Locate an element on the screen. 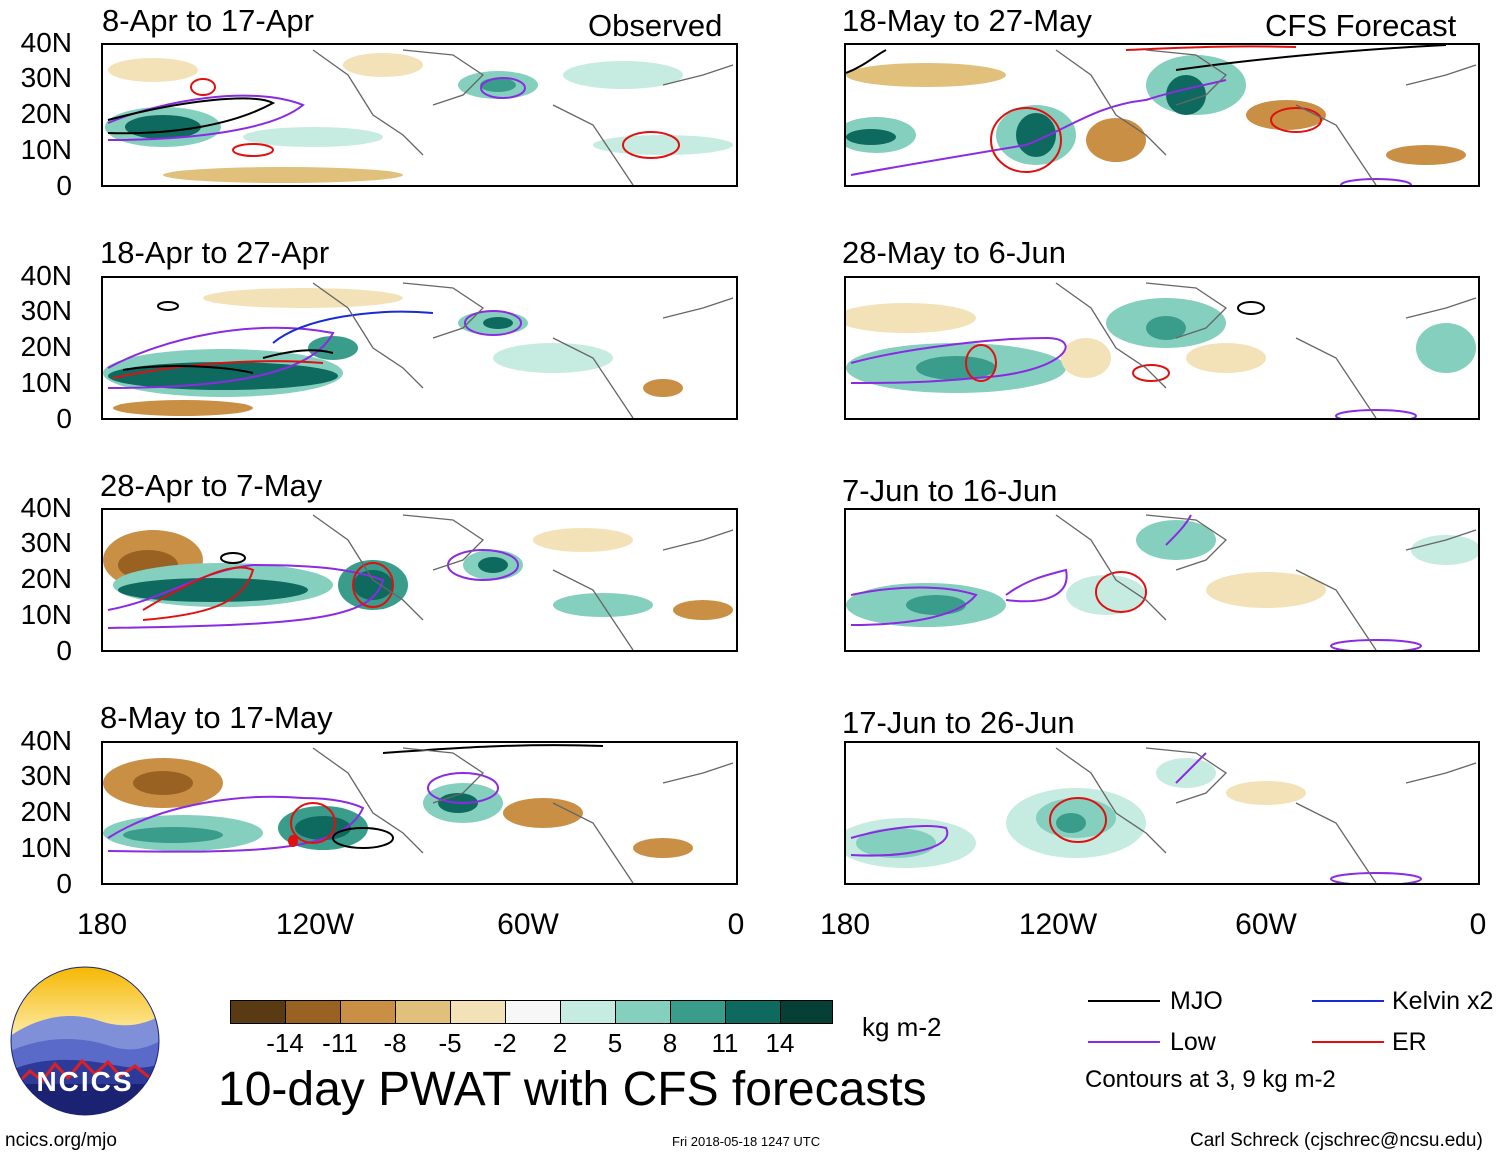 Image resolution: width=1510 pixels, height=1157 pixels. panel-title: 17-Jun to 26-Jun is located at coordinates (958, 722).